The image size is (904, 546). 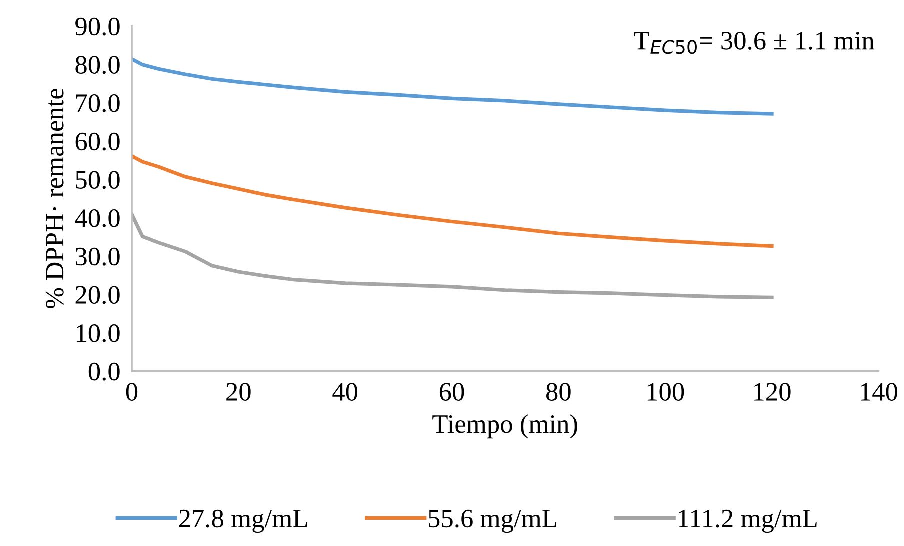 What do you see at coordinates (98, 180) in the screenshot?
I see `y-tick-label: 50.0` at bounding box center [98, 180].